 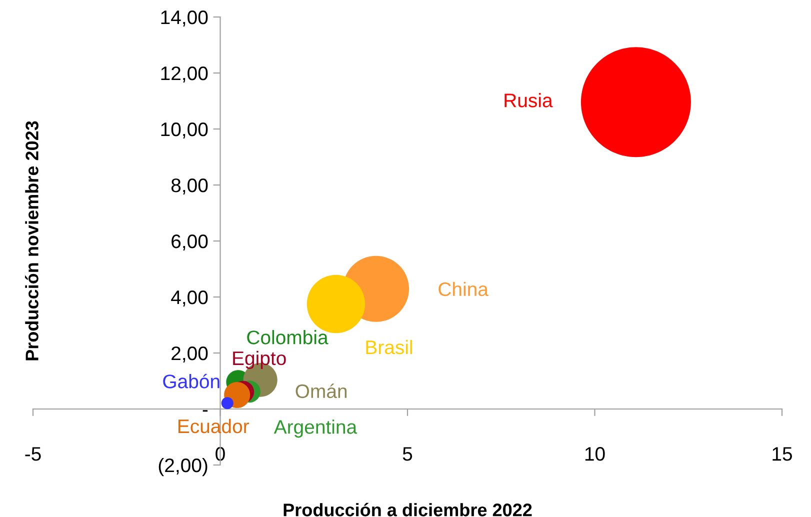 What do you see at coordinates (189, 186) in the screenshot?
I see `y-tick-label: 8,00` at bounding box center [189, 186].